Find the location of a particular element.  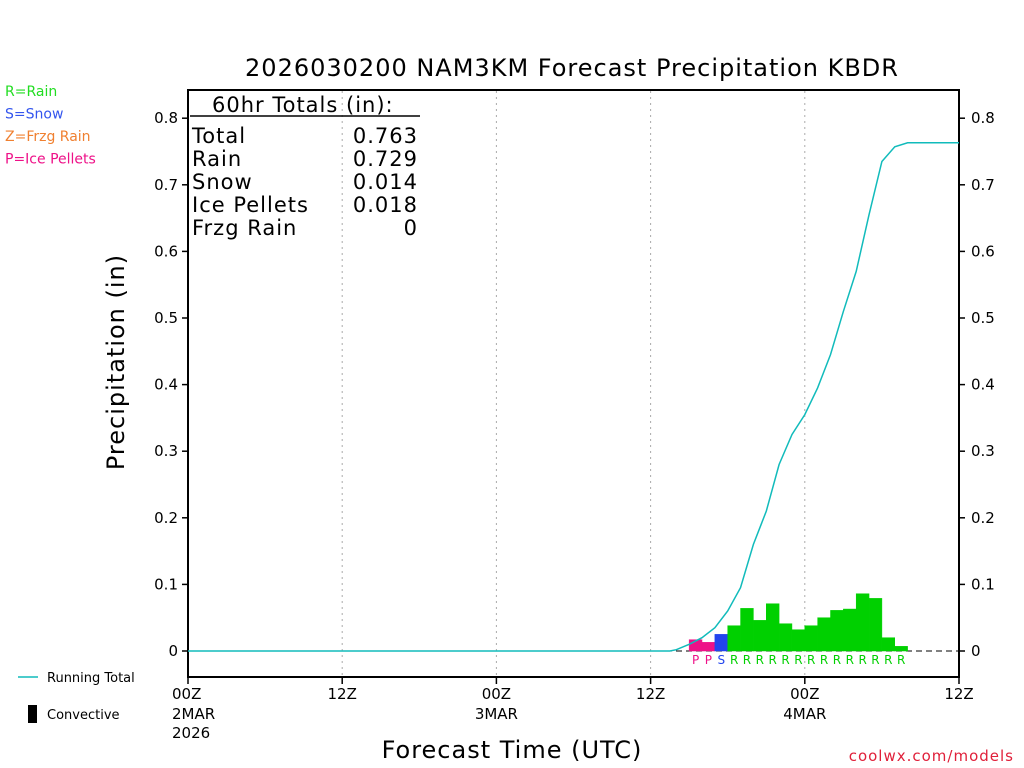

totals-row-value: 0.763 is located at coordinates (385, 136).